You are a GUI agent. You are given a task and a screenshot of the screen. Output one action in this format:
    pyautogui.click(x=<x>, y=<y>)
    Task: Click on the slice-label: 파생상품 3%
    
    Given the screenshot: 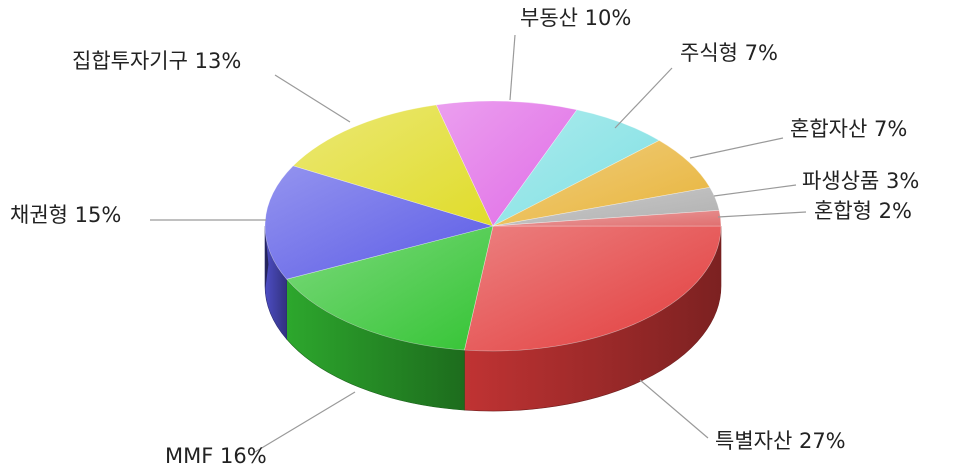 What is the action you would take?
    pyautogui.click(x=860, y=181)
    